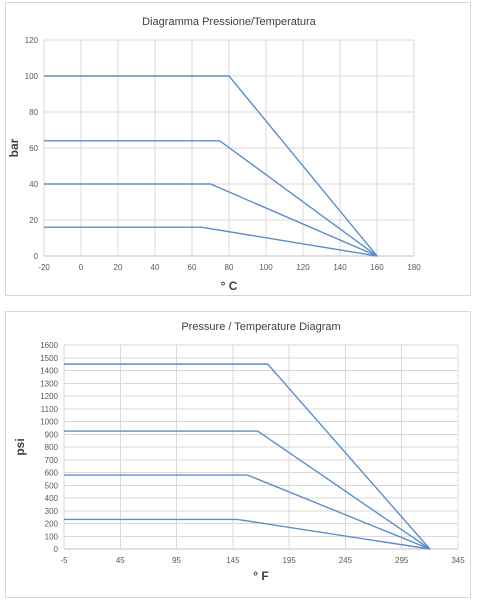  Describe the element at coordinates (49, 371) in the screenshot. I see `y-tick-label: 1400` at that location.